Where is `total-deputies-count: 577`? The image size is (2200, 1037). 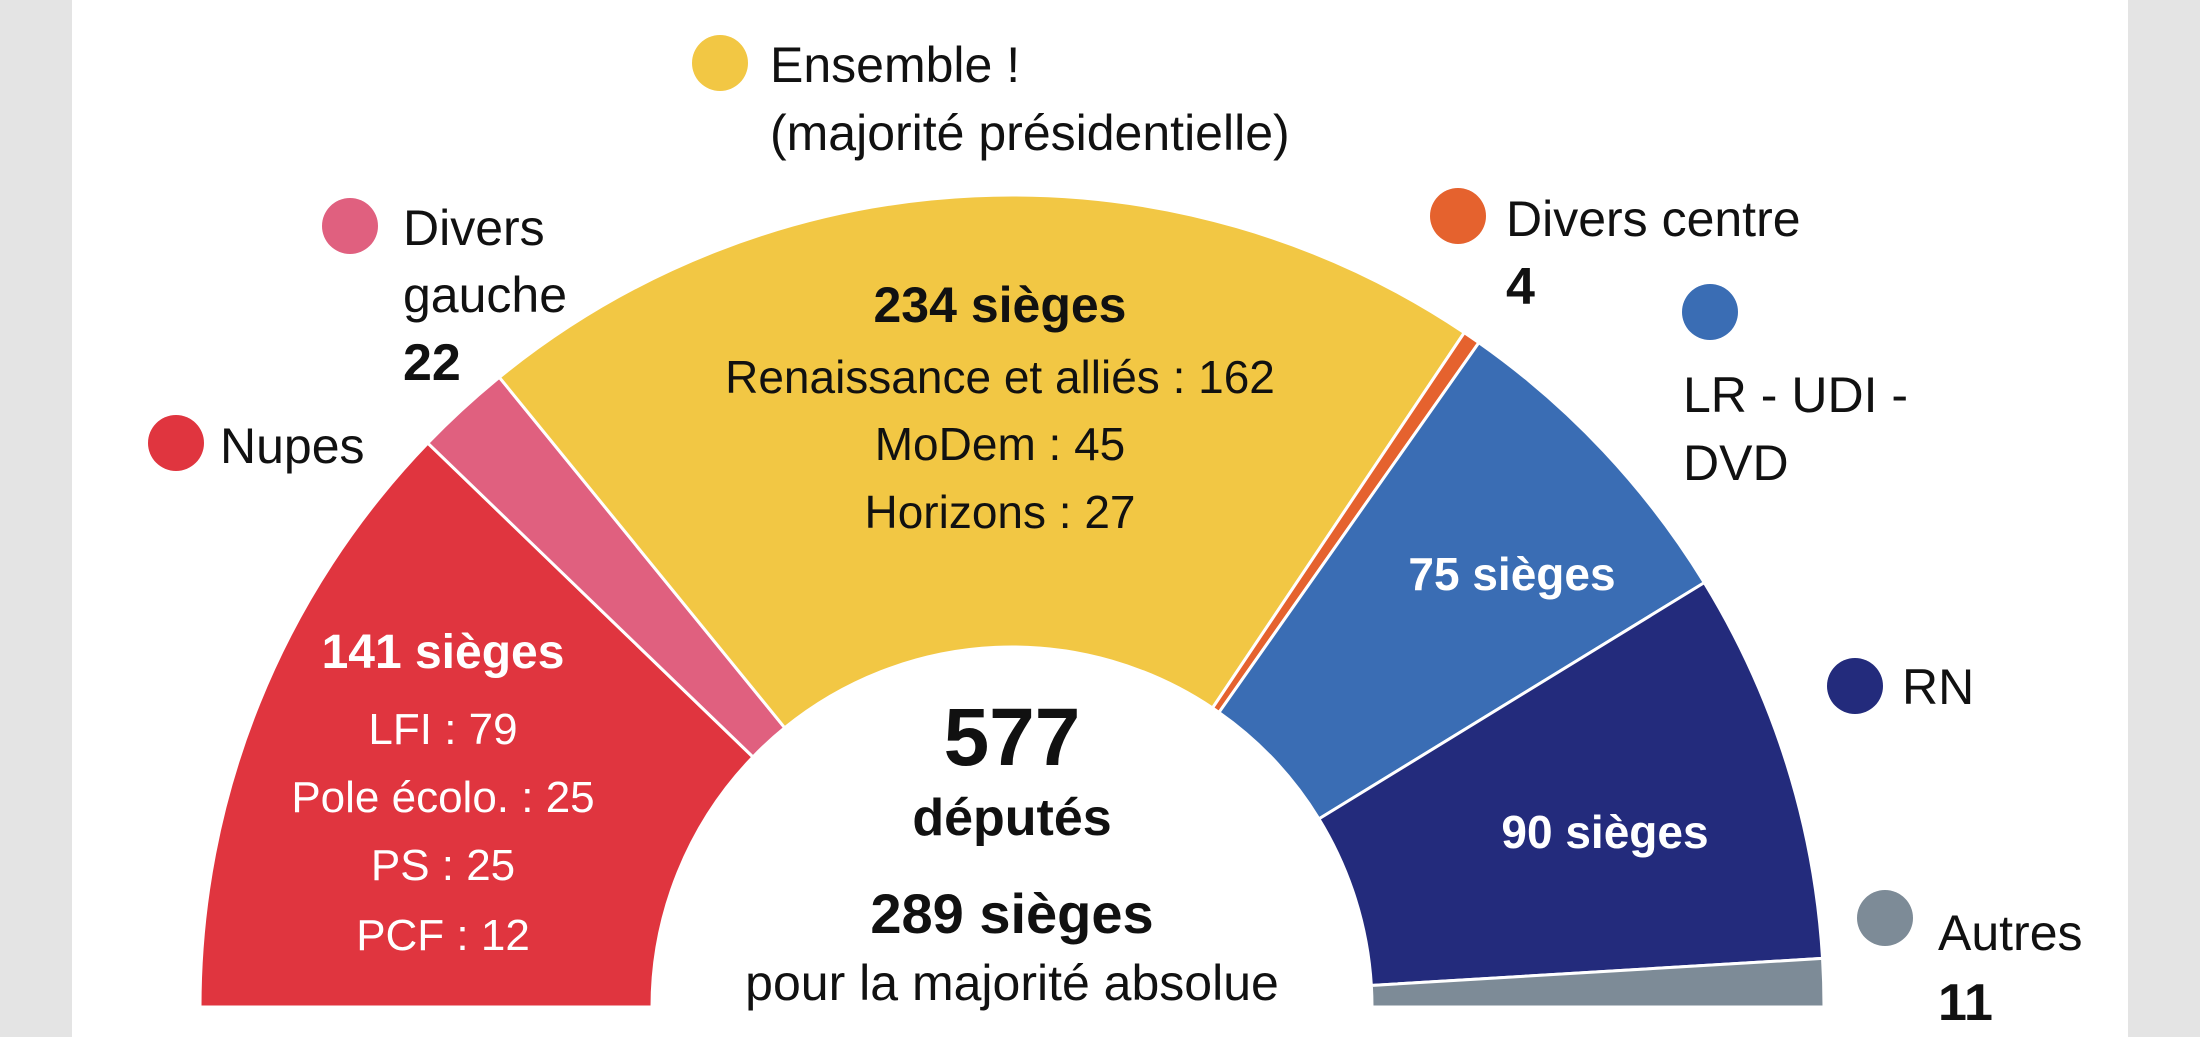
total-deputies-count: 577 is located at coordinates (1012, 737).